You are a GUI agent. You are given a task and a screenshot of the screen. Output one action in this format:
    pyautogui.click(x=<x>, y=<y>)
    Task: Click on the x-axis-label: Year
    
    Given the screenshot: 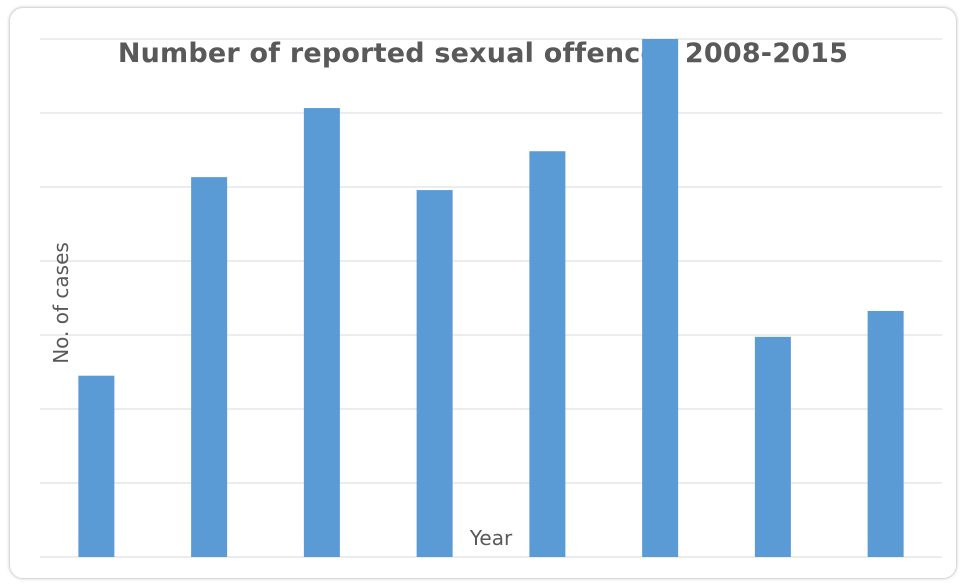 What is the action you would take?
    pyautogui.click(x=491, y=538)
    